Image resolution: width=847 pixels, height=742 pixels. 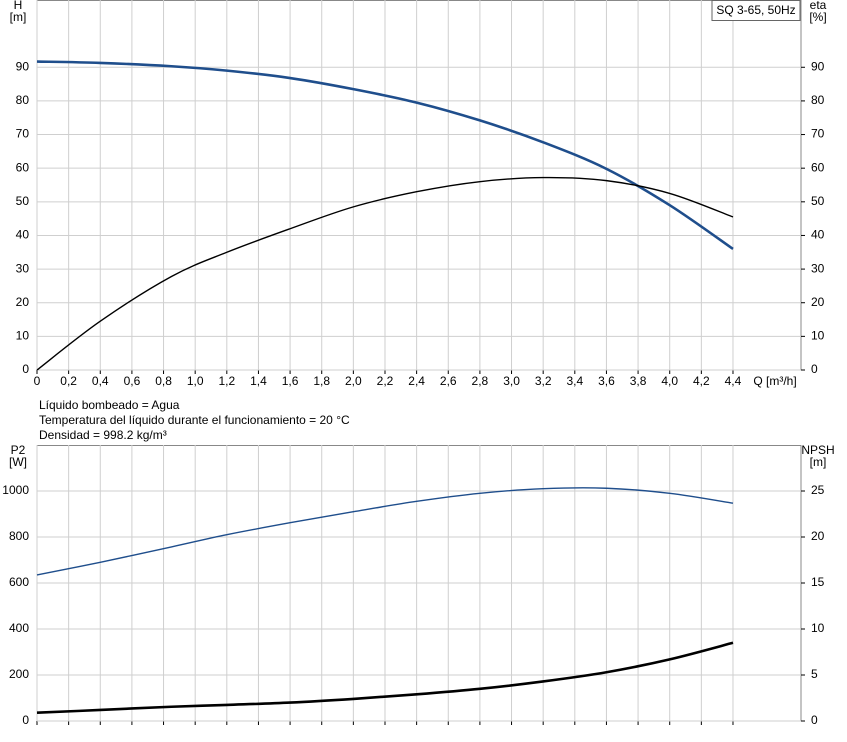 What do you see at coordinates (817, 17) in the screenshot?
I see `y2-axis-label: [%]` at bounding box center [817, 17].